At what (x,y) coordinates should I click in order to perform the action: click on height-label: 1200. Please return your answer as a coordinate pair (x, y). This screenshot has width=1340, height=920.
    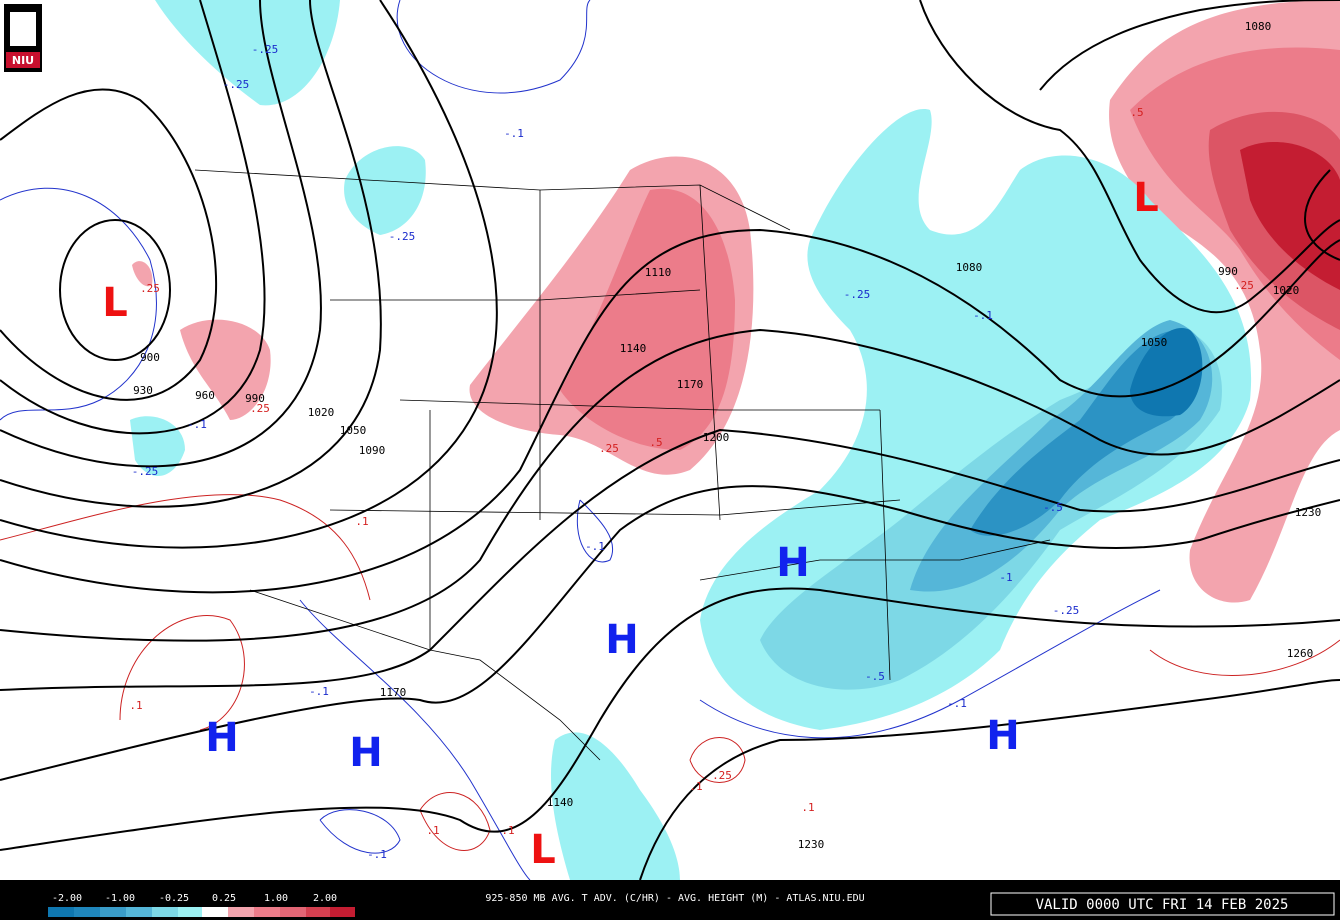
    Looking at the image, I should click on (716, 437).